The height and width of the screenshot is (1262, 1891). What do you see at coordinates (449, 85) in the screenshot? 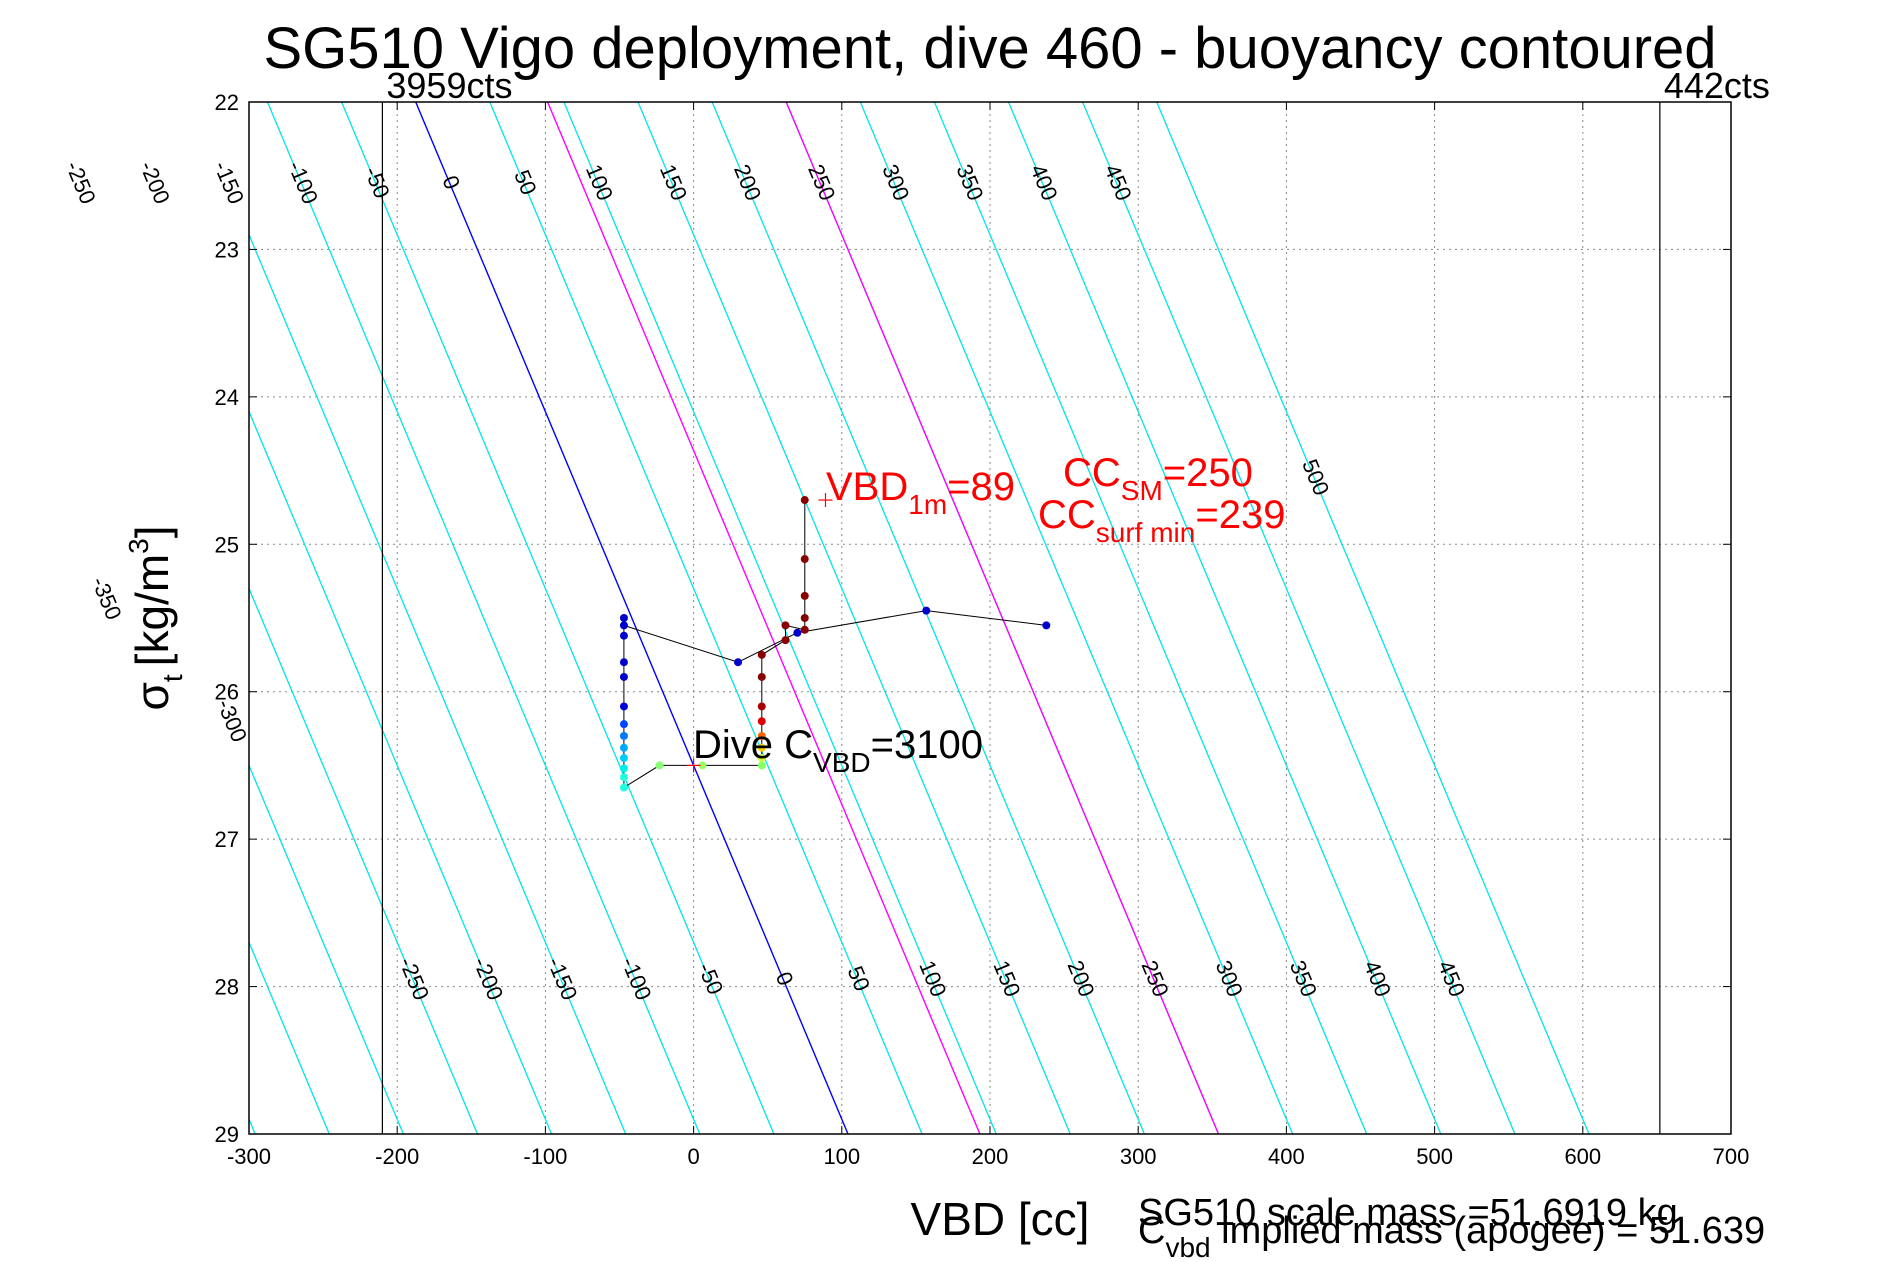
I see `count-limit-label: 3959cts` at bounding box center [449, 85].